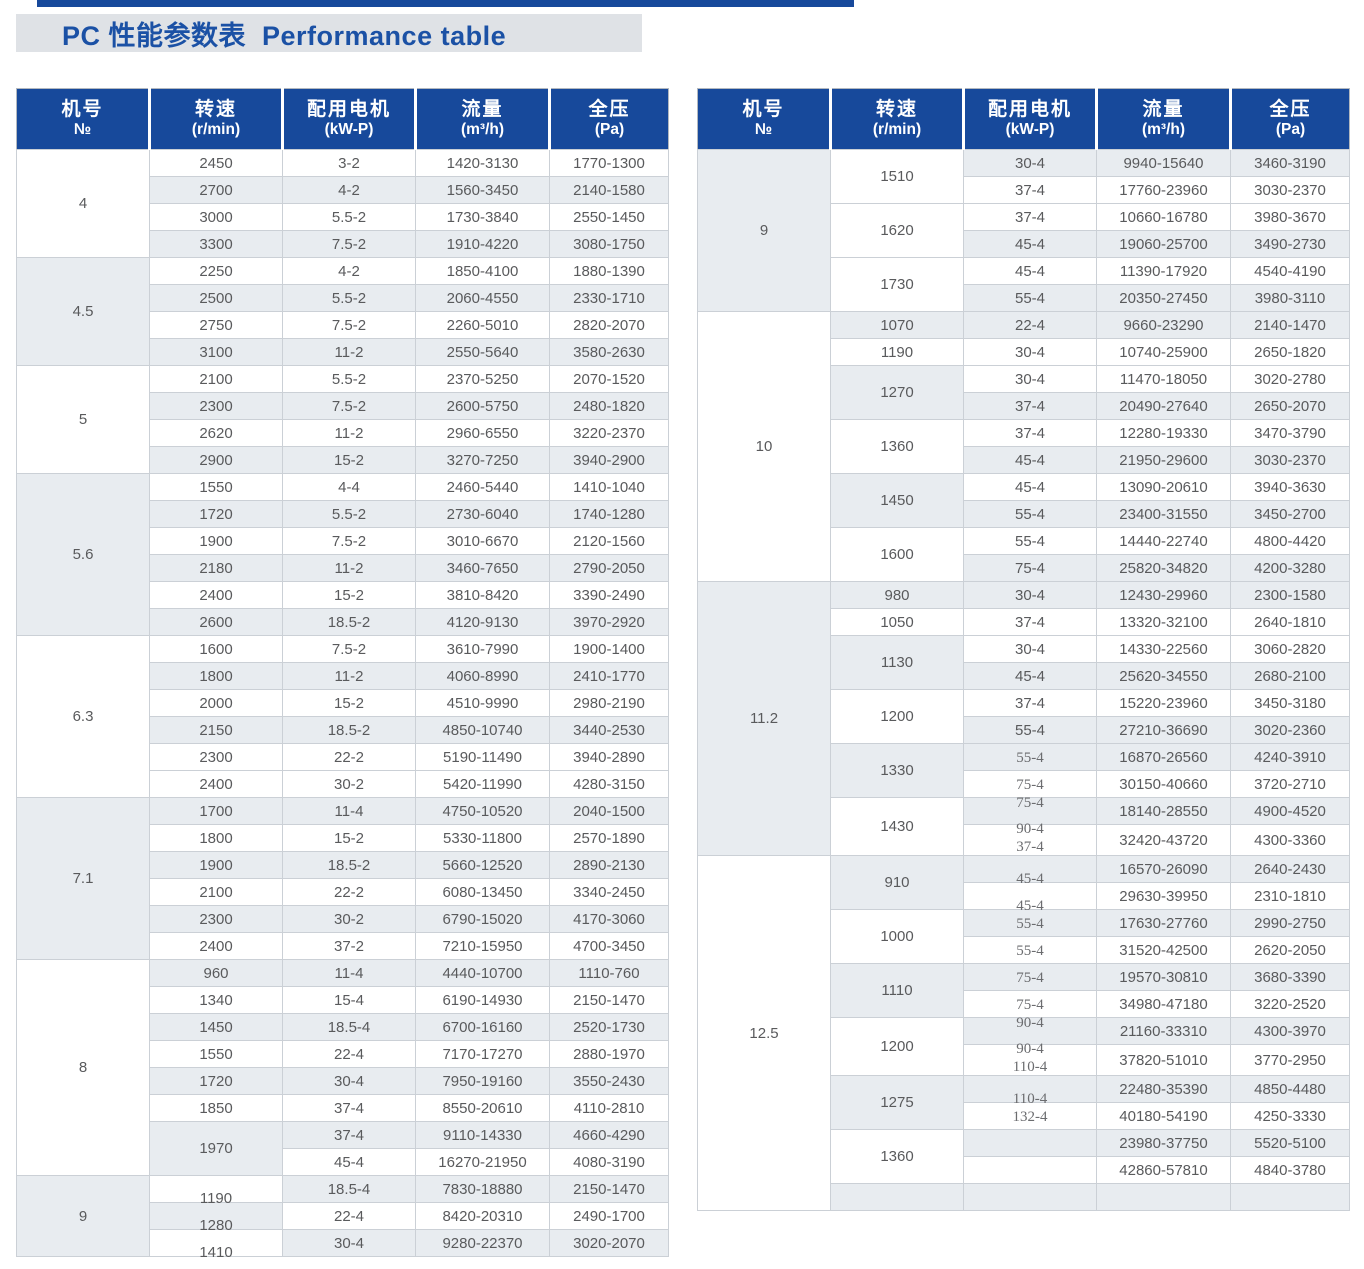 Image resolution: width=1364 pixels, height=1269 pixels. I want to click on flow-cell: 1910-4220, so click(482, 244).